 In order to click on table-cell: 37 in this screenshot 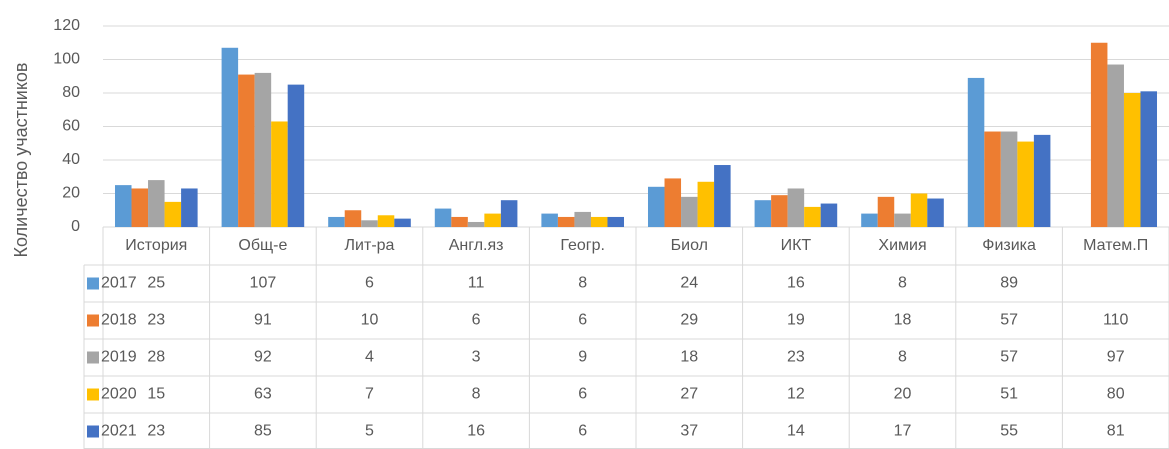, I will do `click(689, 431)`.